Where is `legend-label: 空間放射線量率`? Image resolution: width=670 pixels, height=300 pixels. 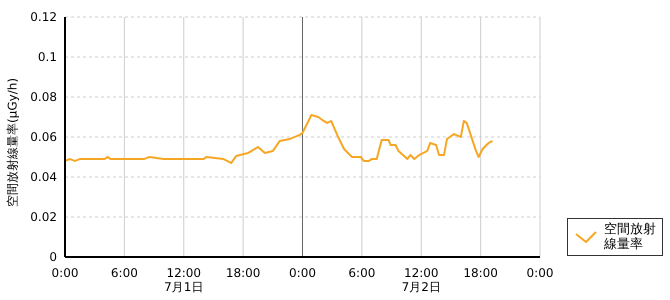
legend-label: 空間放射線量率 is located at coordinates (630, 237).